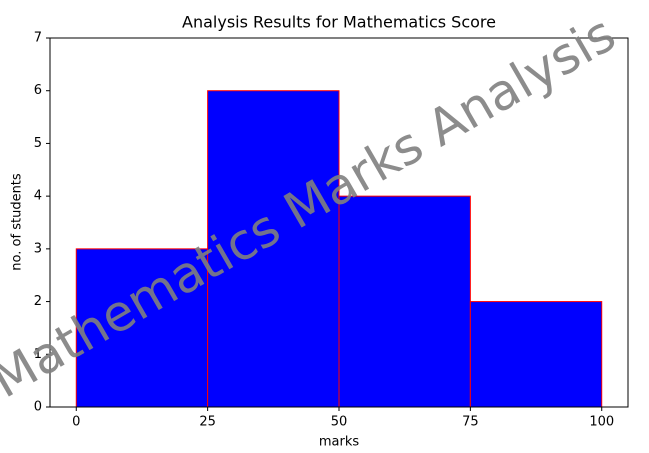 The image size is (649, 453). Describe the element at coordinates (38, 407) in the screenshot. I see `y-tick-label: 0` at that location.